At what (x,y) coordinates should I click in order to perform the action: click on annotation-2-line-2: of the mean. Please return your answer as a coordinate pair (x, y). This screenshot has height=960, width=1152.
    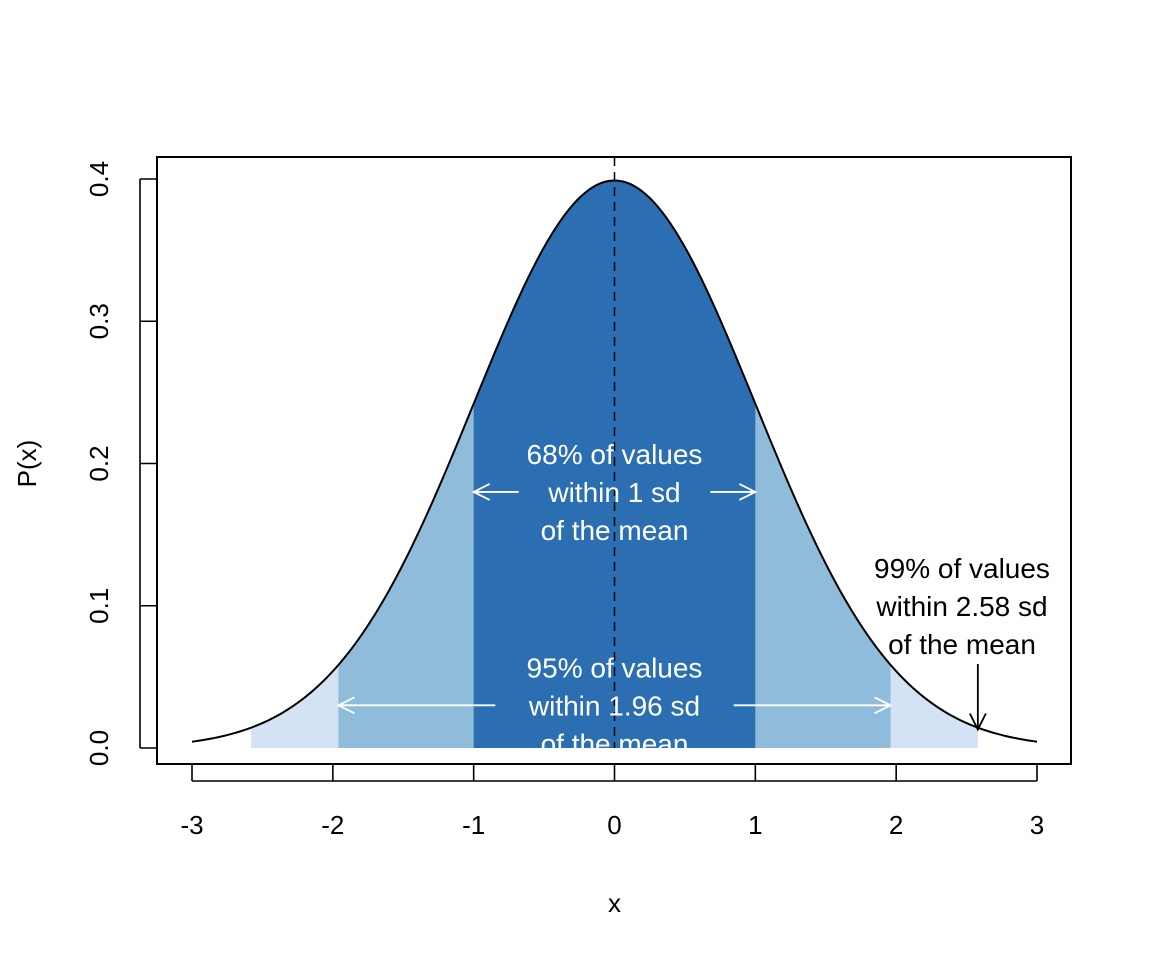
    Looking at the image, I should click on (962, 644).